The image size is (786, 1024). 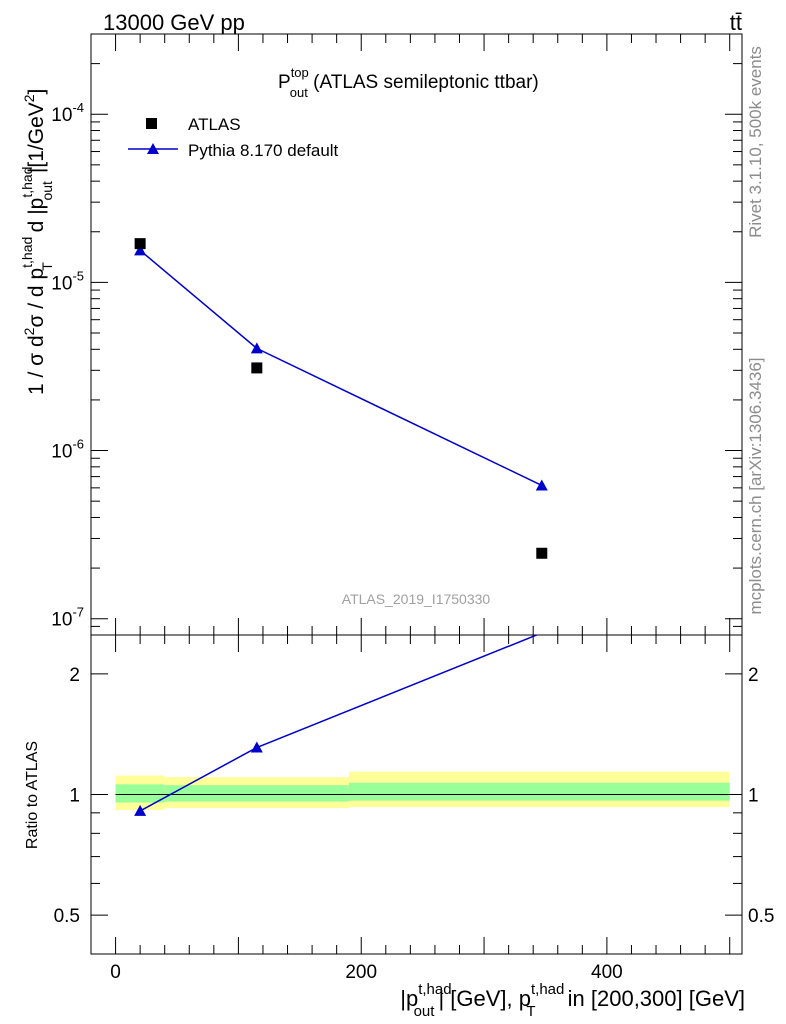 I want to click on ratio-marks, so click(x=336, y=725).